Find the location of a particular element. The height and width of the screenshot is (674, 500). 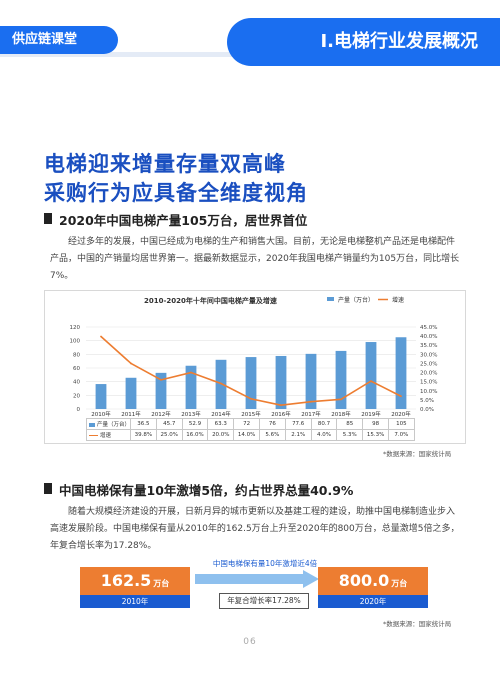

x-tick-label: 2012年 is located at coordinates (161, 414).